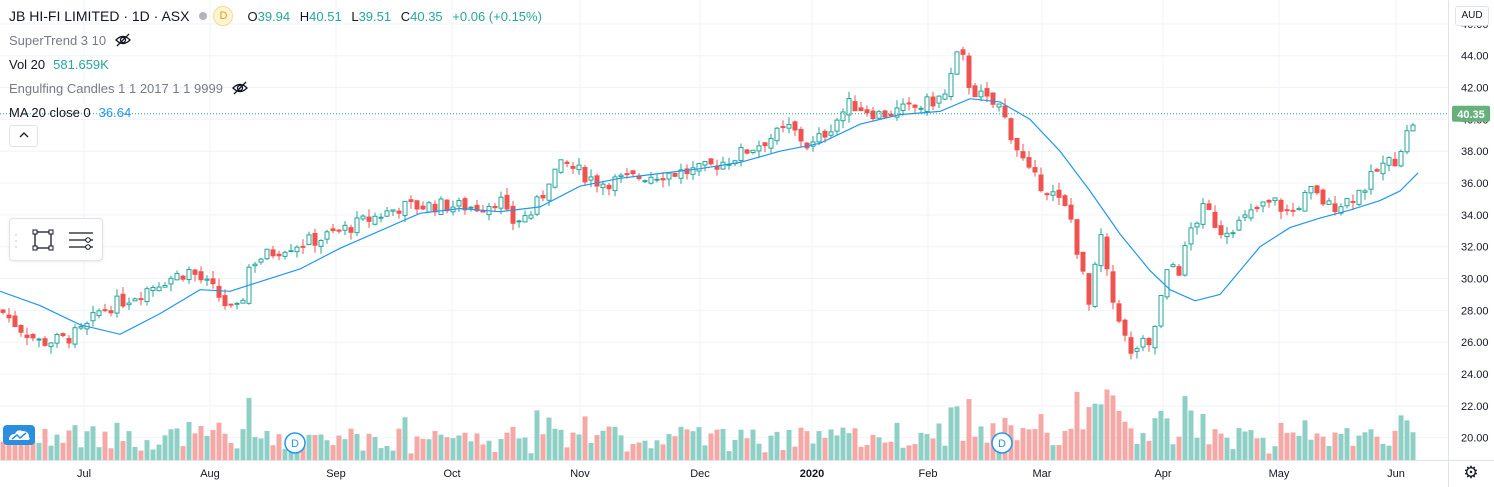 The height and width of the screenshot is (487, 1494). What do you see at coordinates (43, 240) in the screenshot?
I see `rectangle-tool-icon` at bounding box center [43, 240].